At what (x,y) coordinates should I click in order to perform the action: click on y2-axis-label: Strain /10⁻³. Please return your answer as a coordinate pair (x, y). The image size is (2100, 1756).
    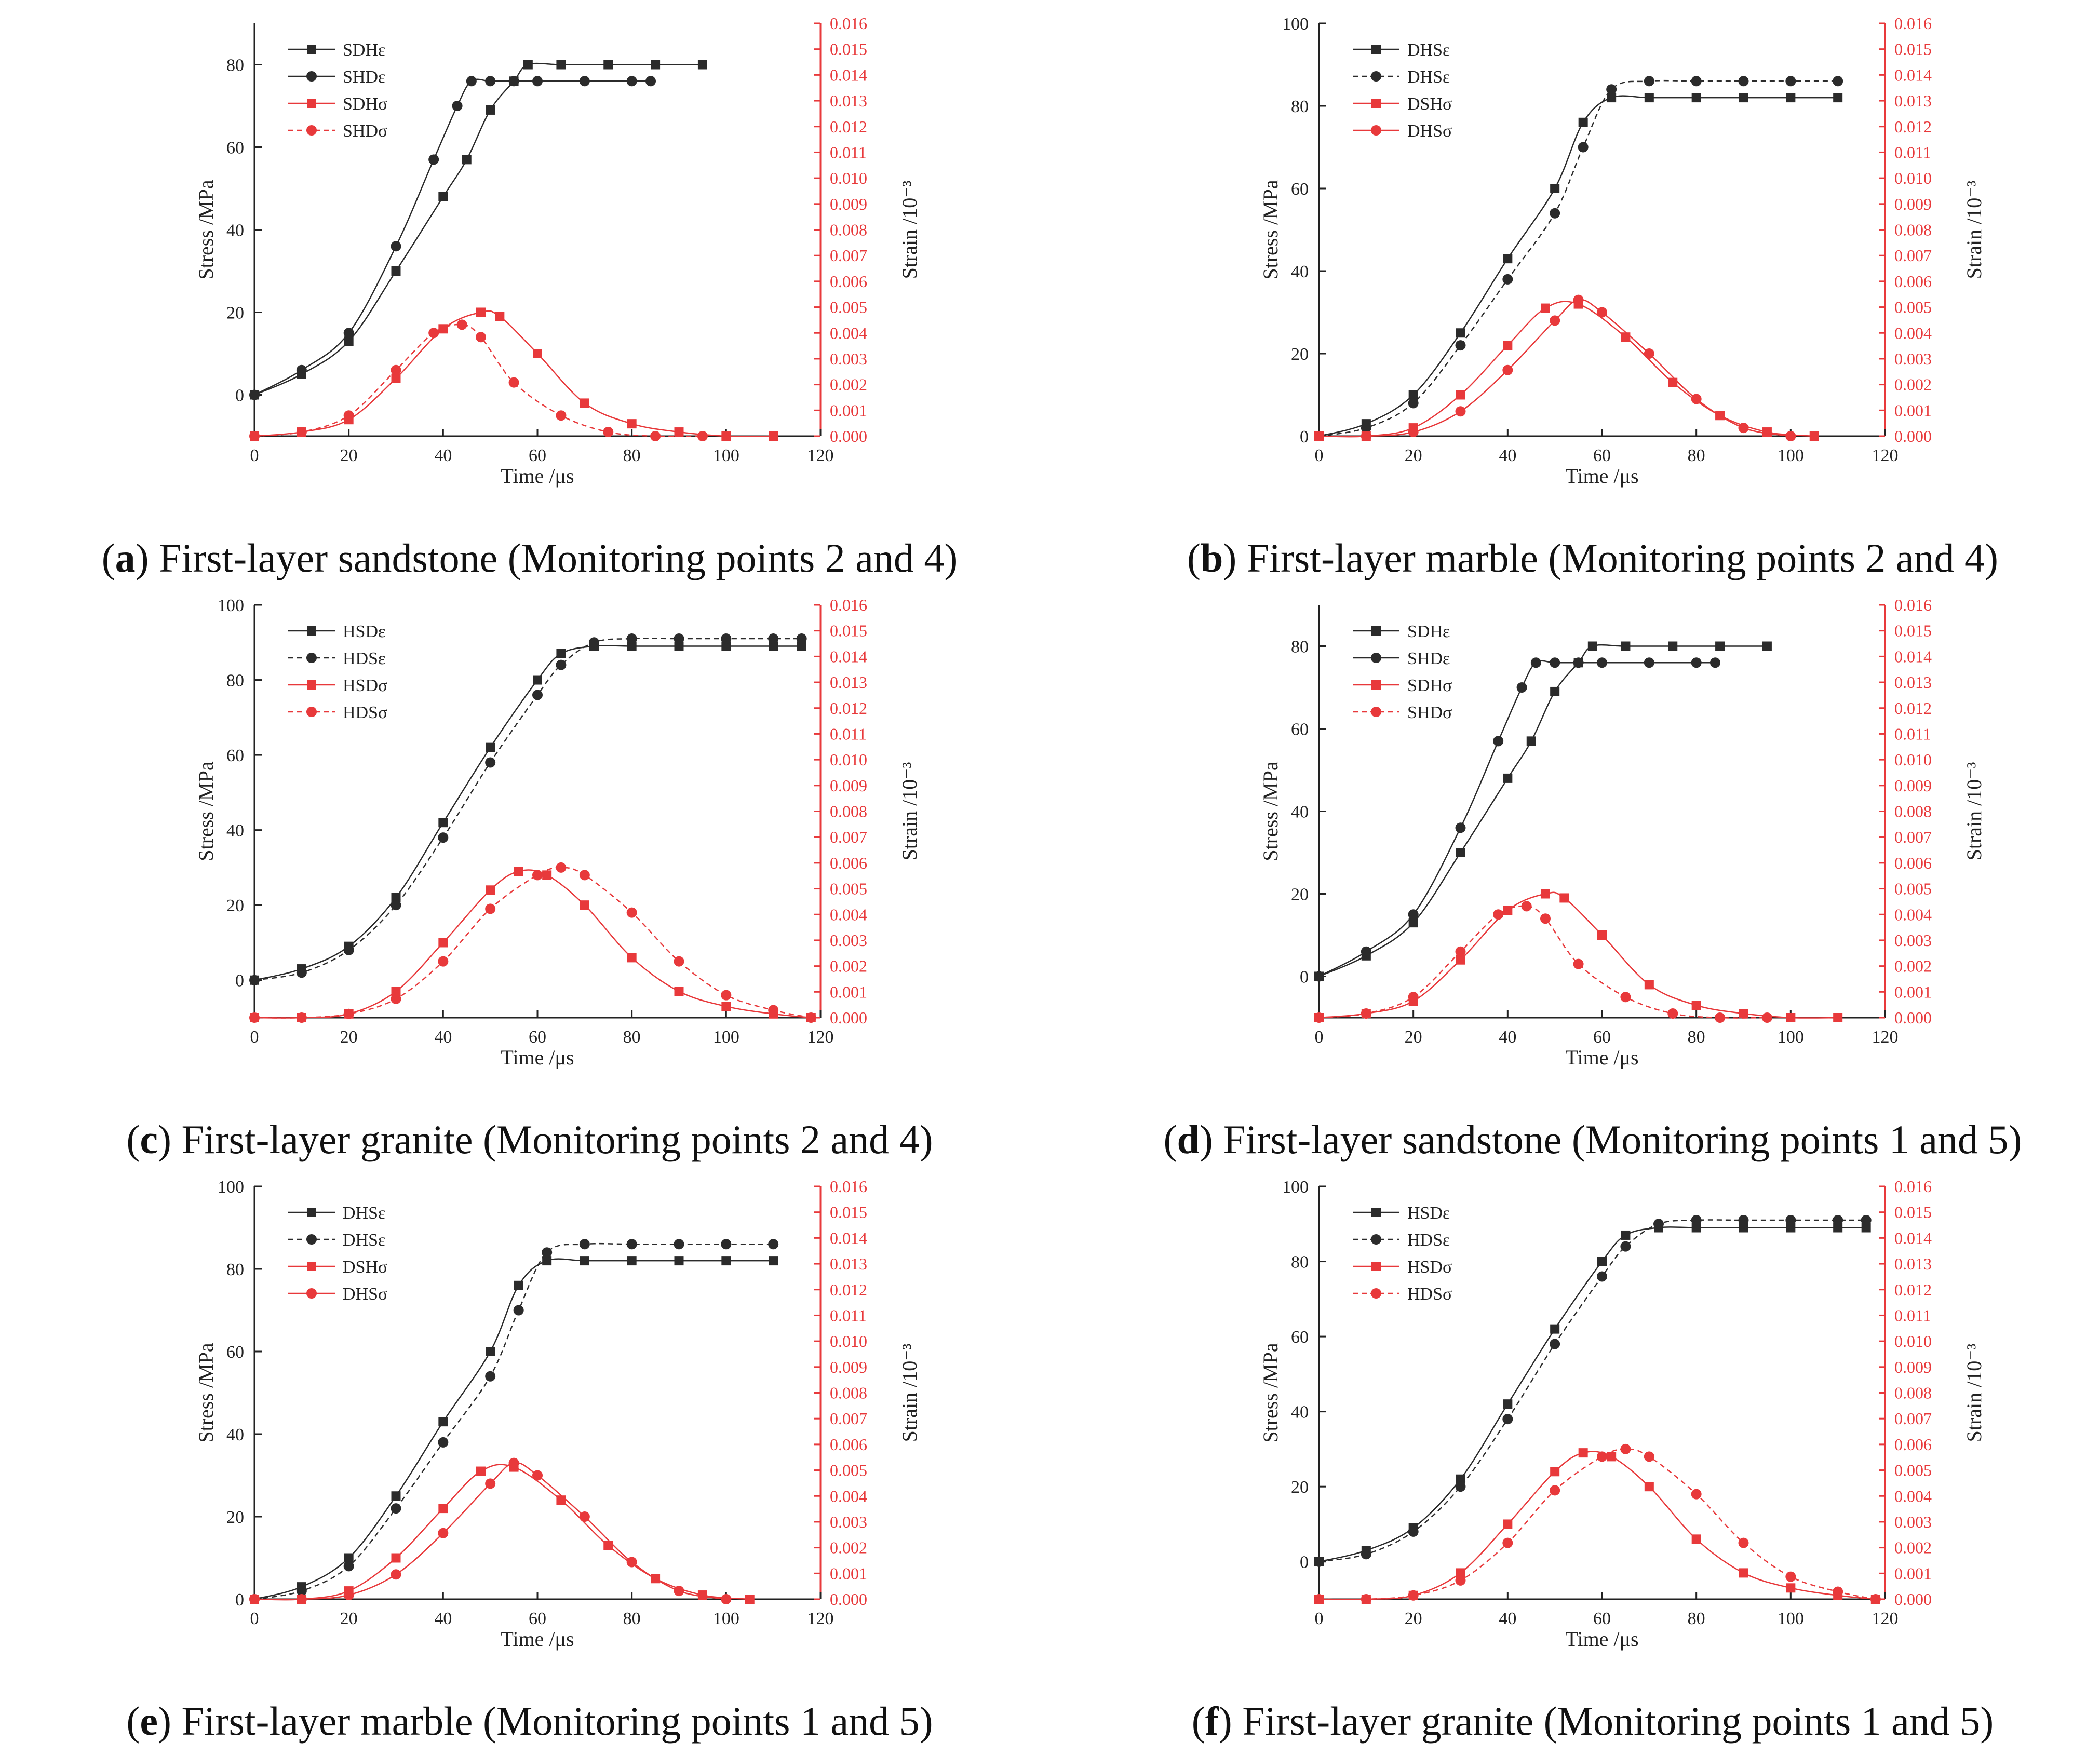
    Looking at the image, I should click on (1974, 230).